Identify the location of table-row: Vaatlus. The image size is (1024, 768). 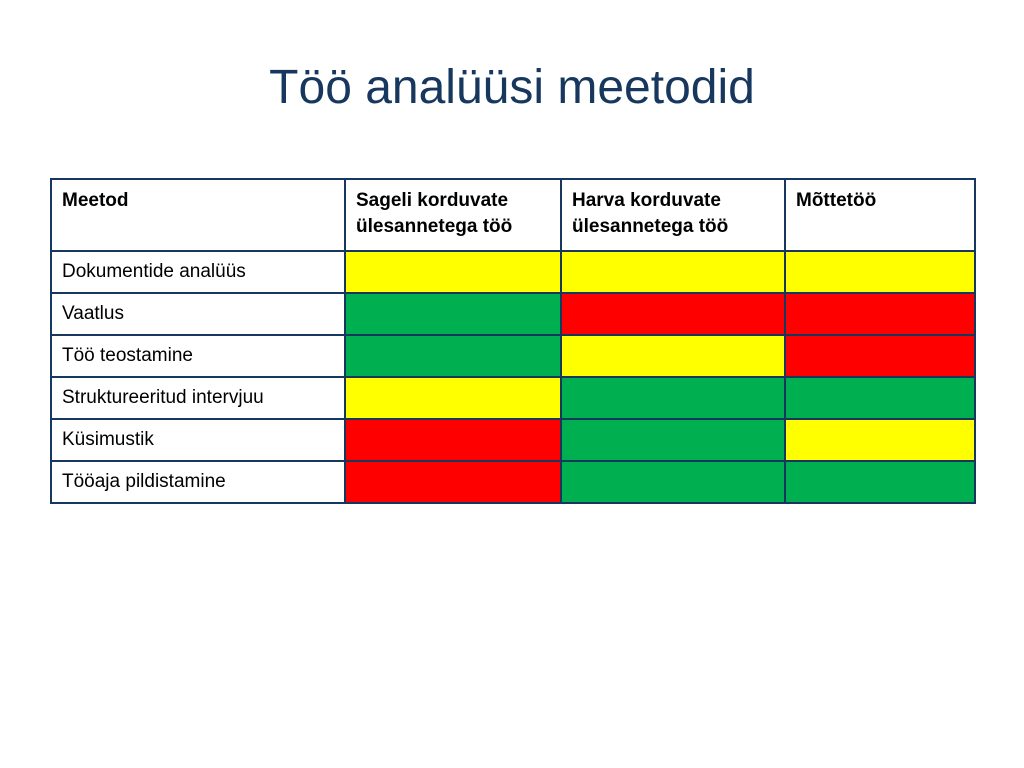
(513, 314).